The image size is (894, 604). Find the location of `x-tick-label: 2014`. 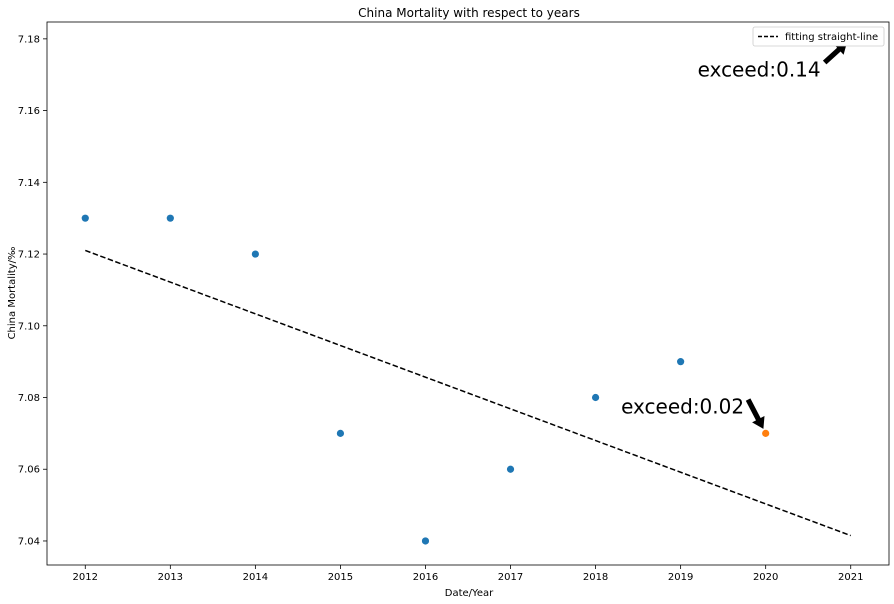

x-tick-label: 2014 is located at coordinates (255, 577).